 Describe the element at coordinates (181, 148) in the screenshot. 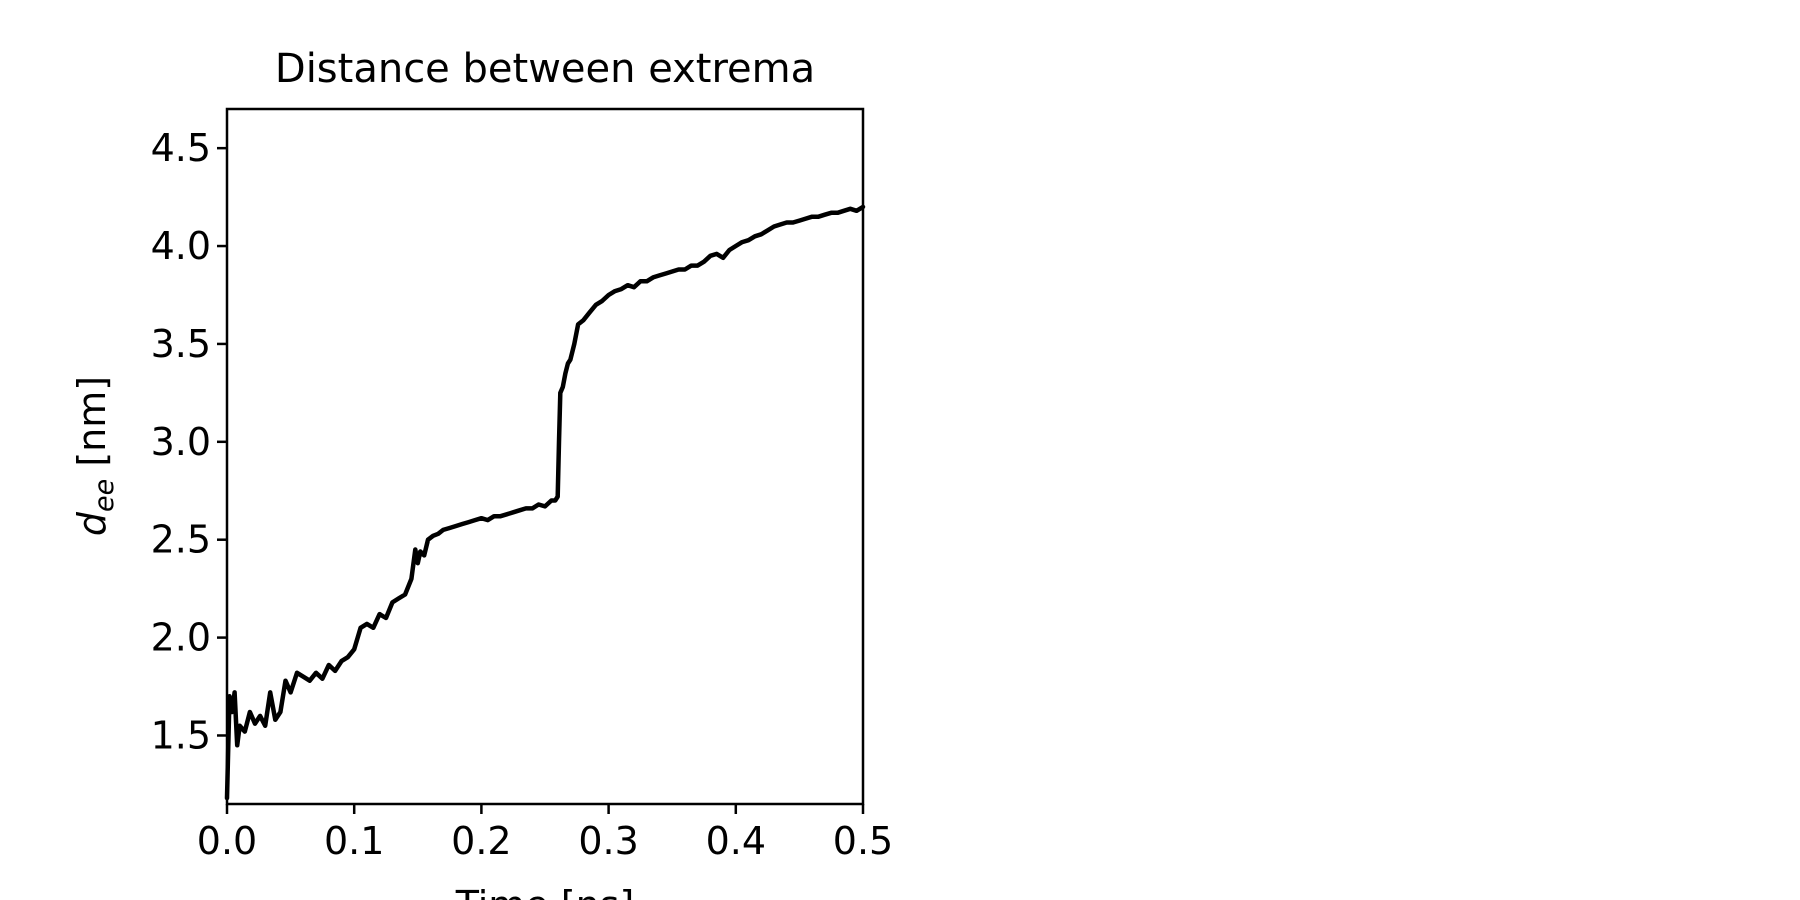

I see `y-tick-label: 4.5` at that location.